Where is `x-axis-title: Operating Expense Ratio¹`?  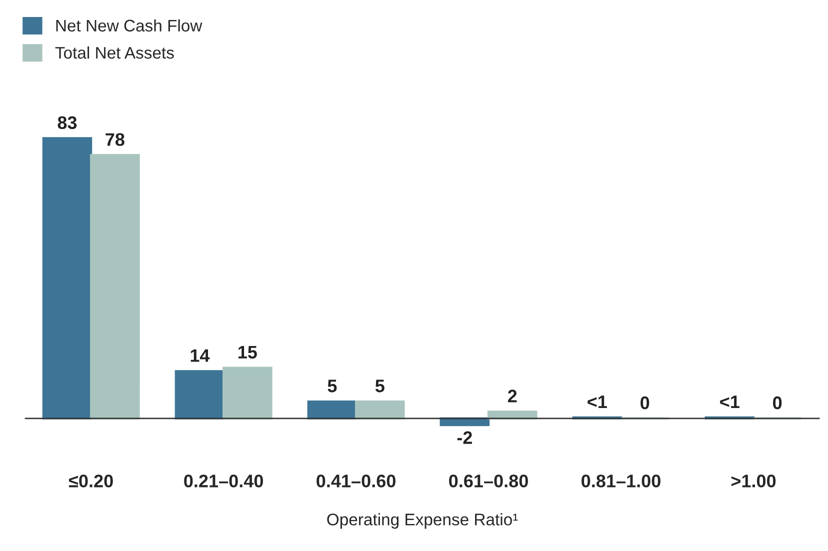 x-axis-title: Operating Expense Ratio¹ is located at coordinates (422, 521).